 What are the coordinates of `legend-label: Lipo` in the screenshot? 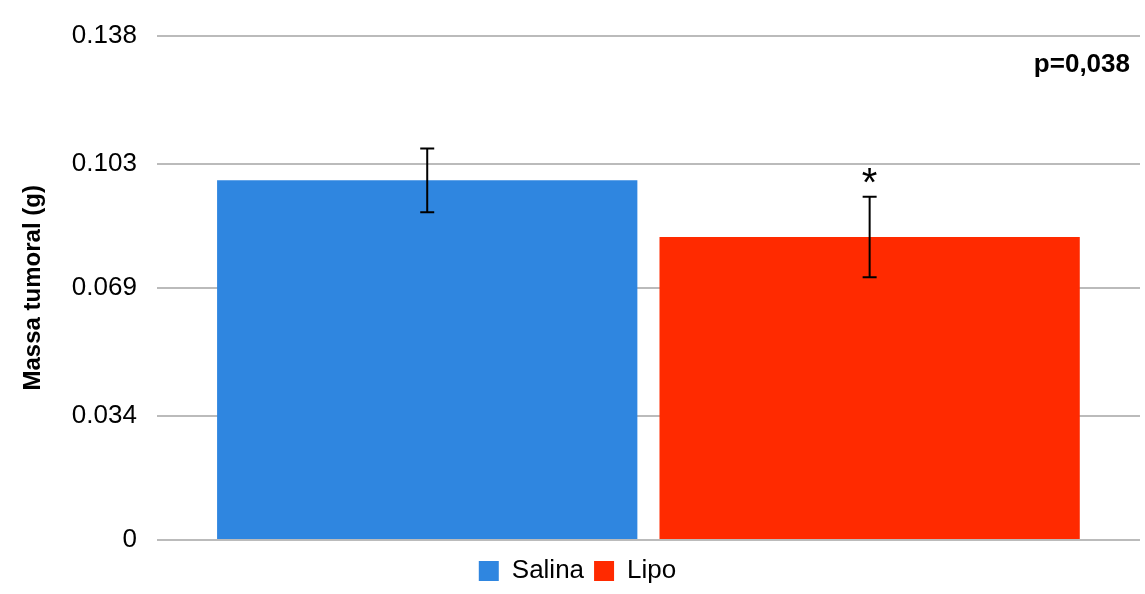 It's located at (652, 569).